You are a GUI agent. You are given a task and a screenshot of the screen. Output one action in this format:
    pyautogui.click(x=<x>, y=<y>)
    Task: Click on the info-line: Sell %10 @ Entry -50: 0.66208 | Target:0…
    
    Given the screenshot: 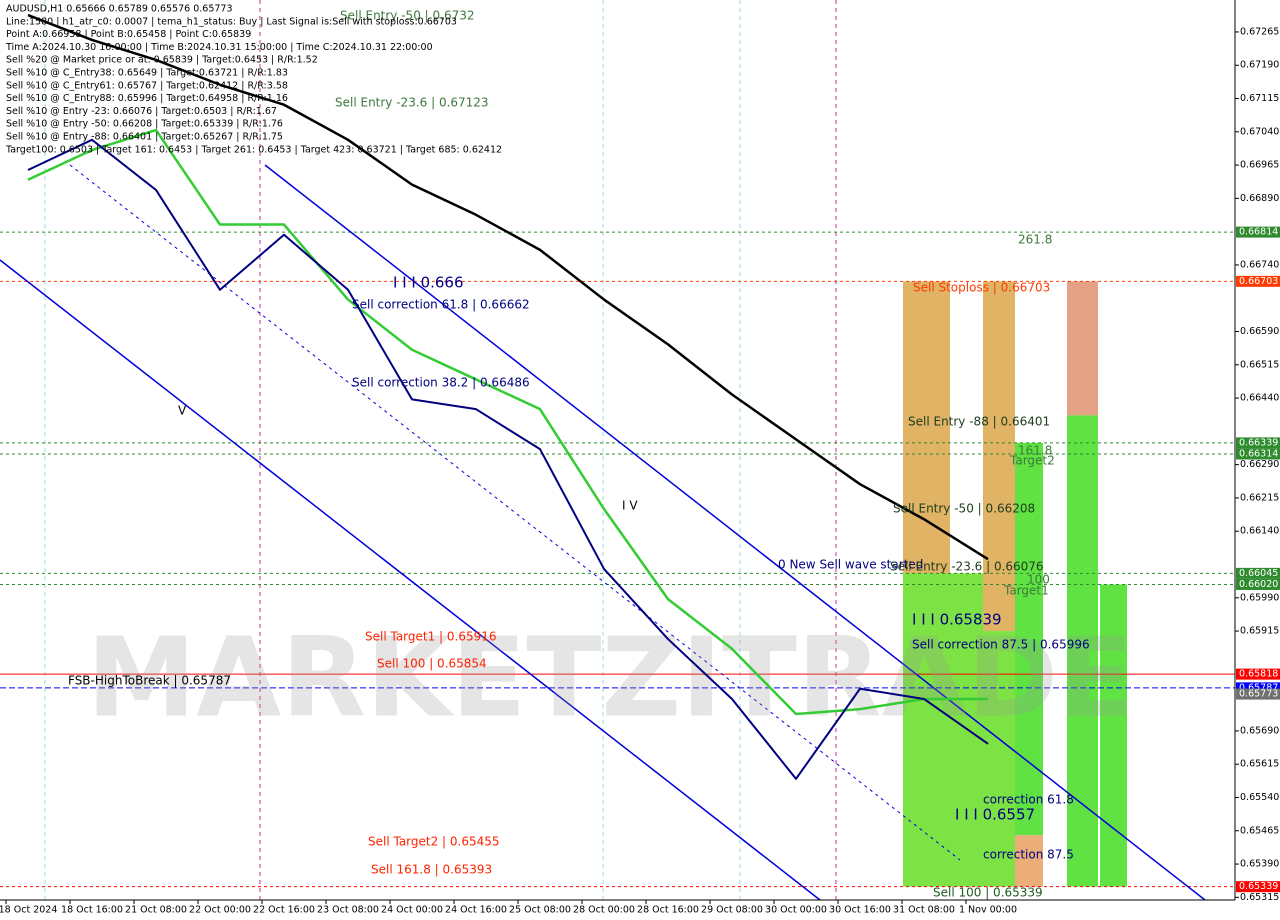 What is the action you would take?
    pyautogui.click(x=144, y=124)
    